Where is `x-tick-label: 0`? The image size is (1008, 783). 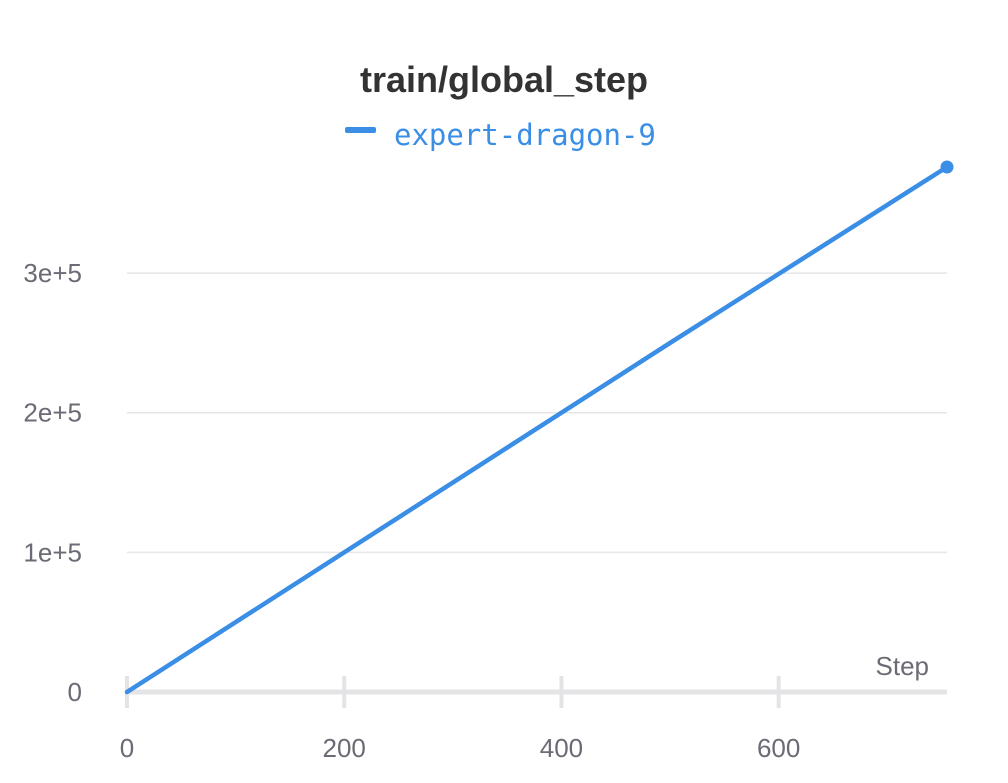 x-tick-label: 0 is located at coordinates (127, 748).